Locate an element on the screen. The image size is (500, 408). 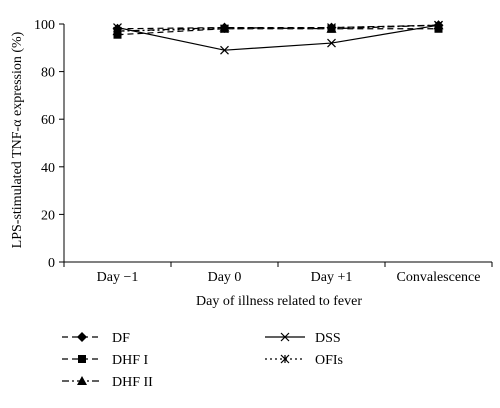
x-tick-label-2: Day +1 is located at coordinates (332, 277).